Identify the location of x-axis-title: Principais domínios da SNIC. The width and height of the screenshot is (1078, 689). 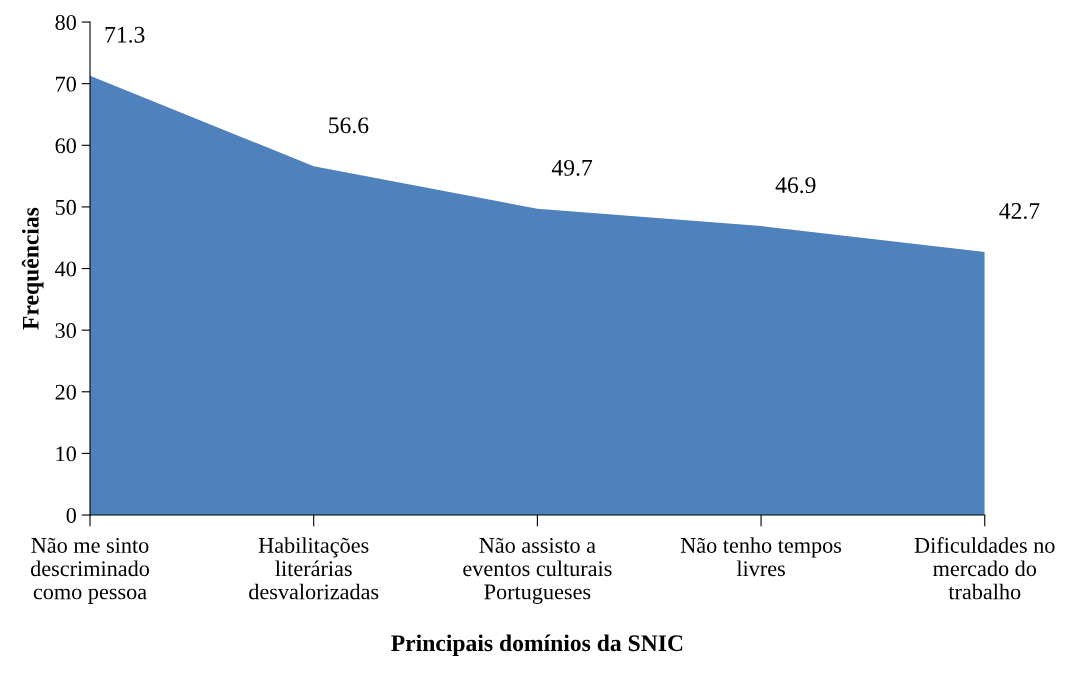
(537, 645).